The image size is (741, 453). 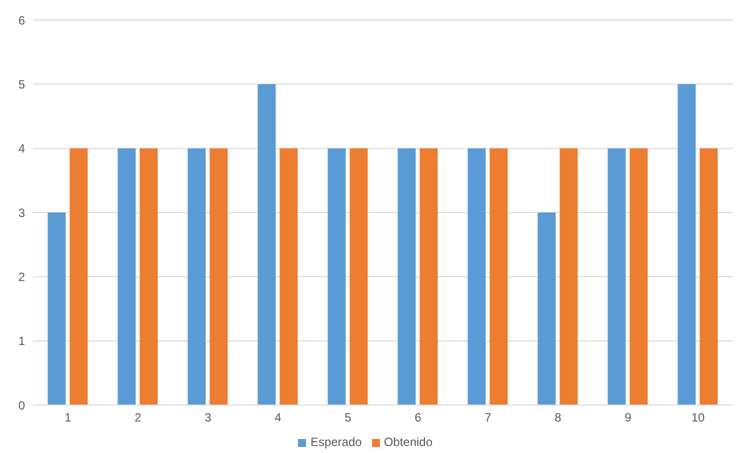 I want to click on x-tick-label: 1, so click(x=68, y=417).